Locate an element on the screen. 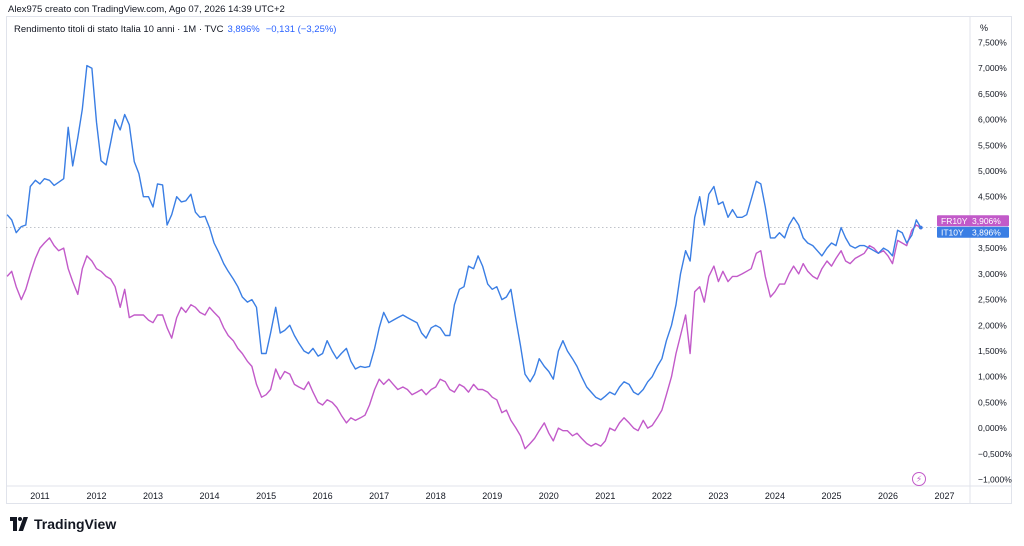 This screenshot has width=1024, height=546. y-tick-label: 1,000% is located at coordinates (992, 377).